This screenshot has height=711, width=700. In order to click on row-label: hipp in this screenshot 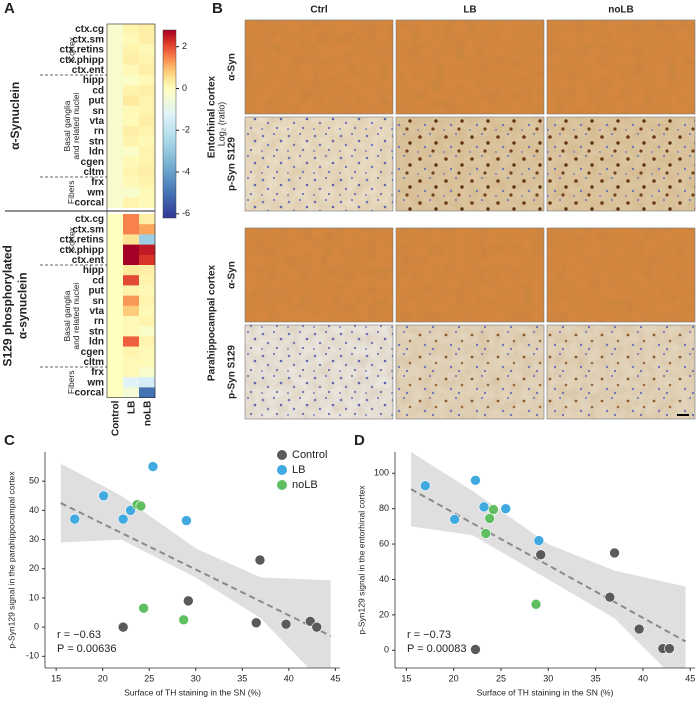, I will do `click(93, 270)`.